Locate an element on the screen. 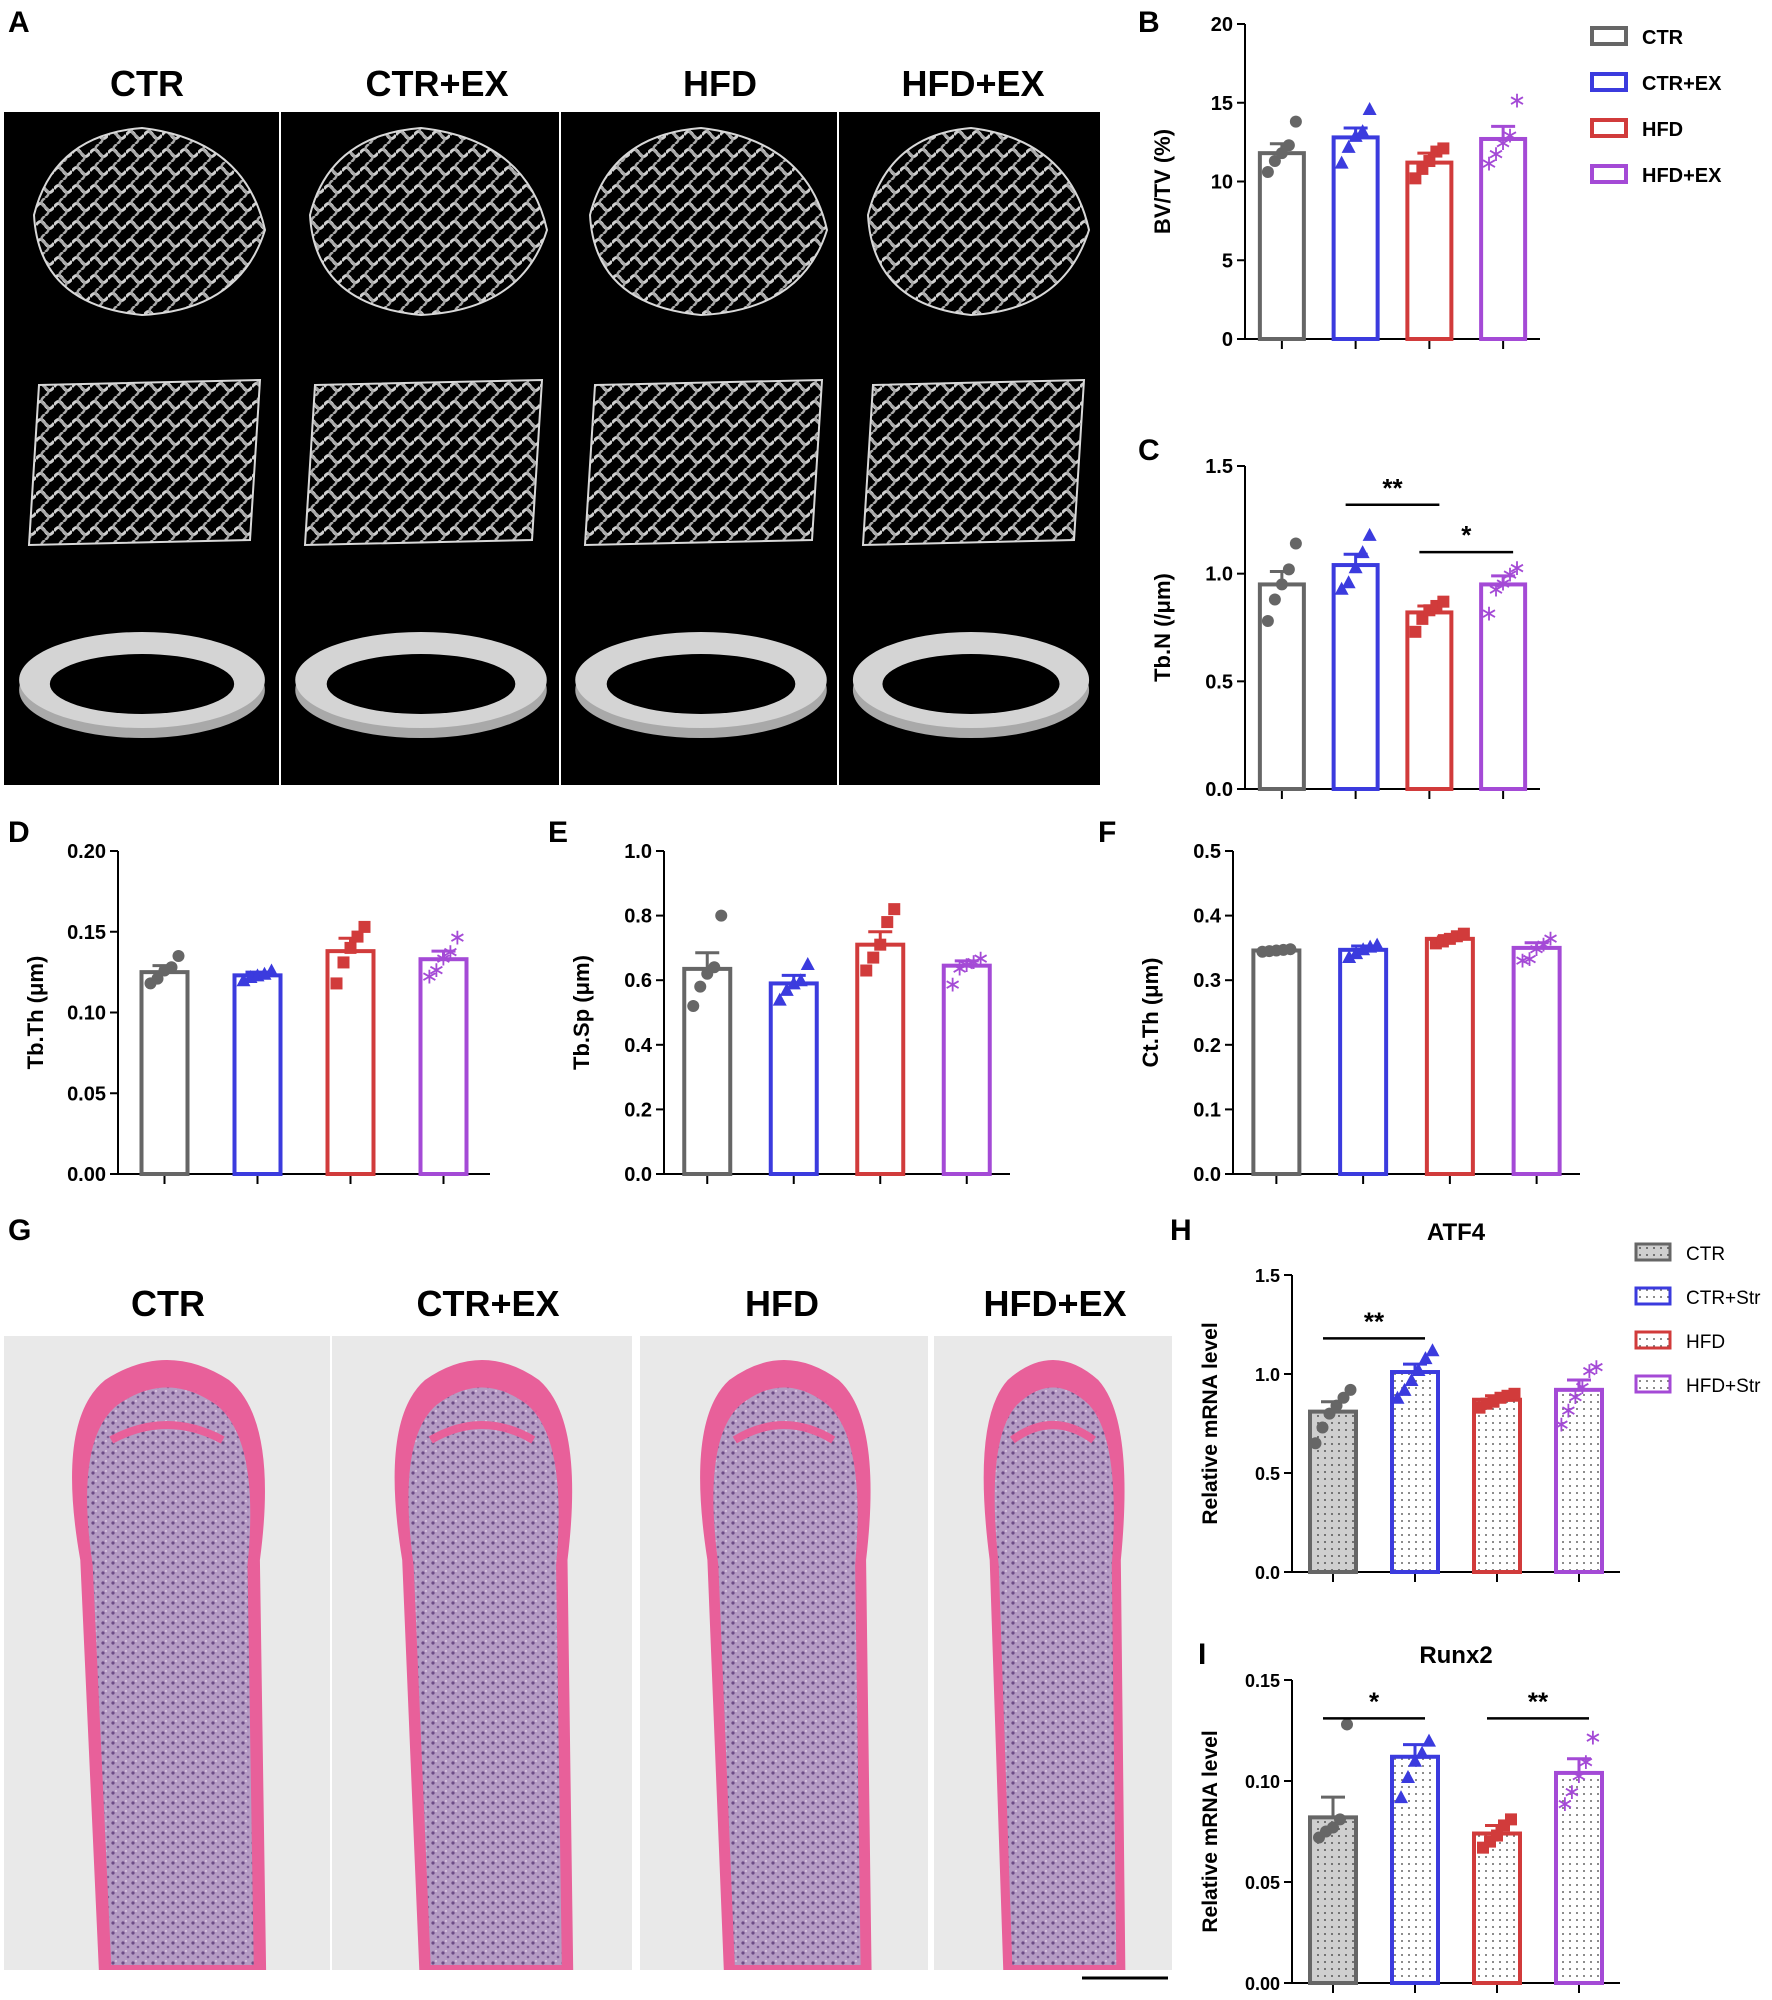  y-tick-label: 5 is located at coordinates (1227, 261).